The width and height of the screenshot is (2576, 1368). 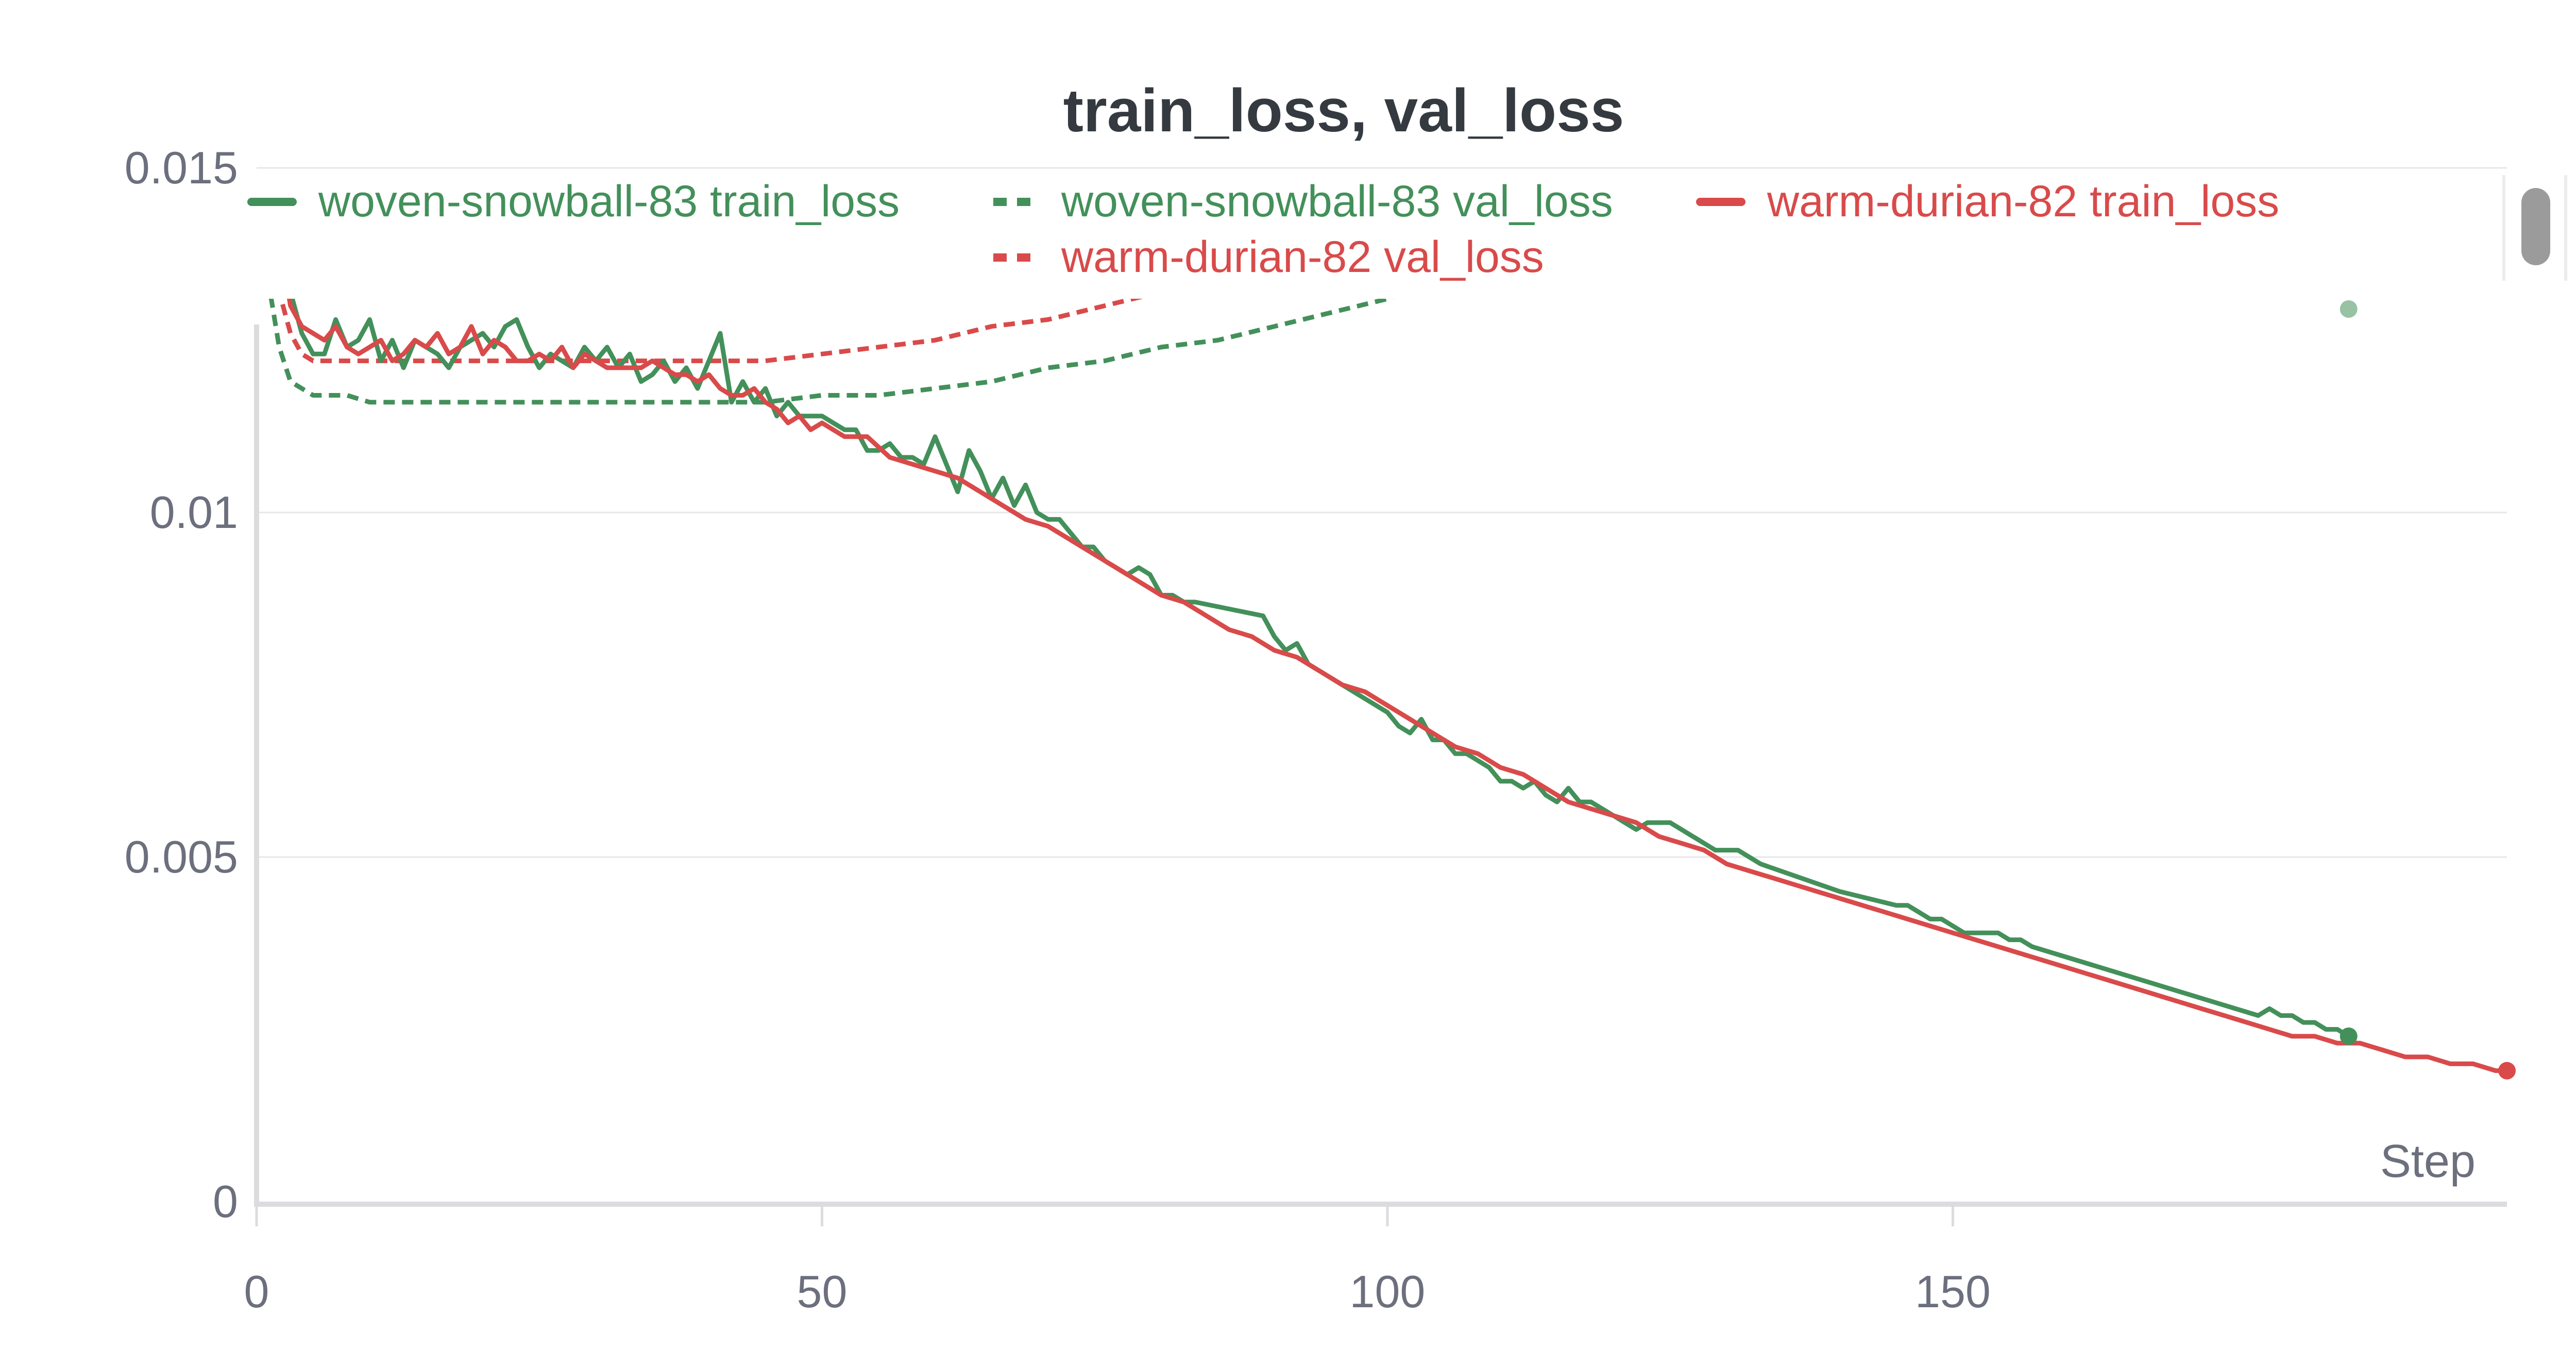 I want to click on end-marker-woven-snowball-83-train-loss, so click(x=2349, y=1036).